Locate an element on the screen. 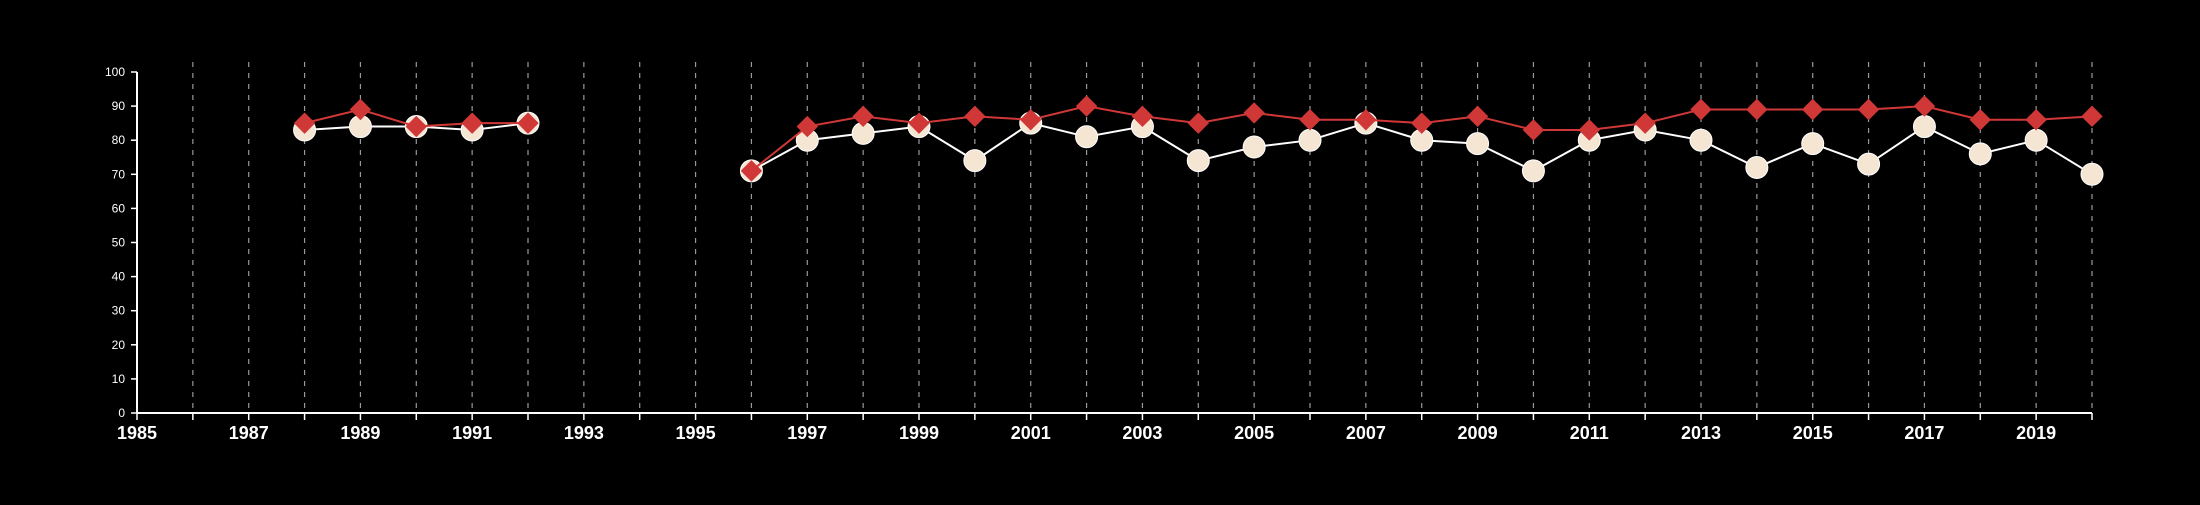  x-tick-label: 2005 is located at coordinates (1254, 433).